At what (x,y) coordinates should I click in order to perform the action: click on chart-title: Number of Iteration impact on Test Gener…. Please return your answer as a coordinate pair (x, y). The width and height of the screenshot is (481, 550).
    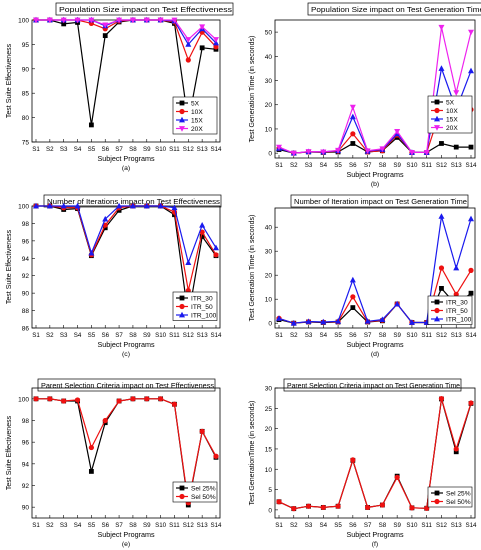
    Looking at the image, I should click on (380, 201).